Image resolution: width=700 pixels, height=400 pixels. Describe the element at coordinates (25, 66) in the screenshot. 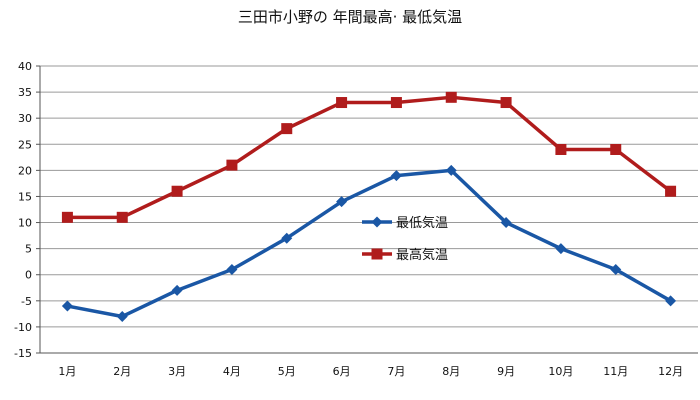

I see `y-tick-label: 40` at that location.